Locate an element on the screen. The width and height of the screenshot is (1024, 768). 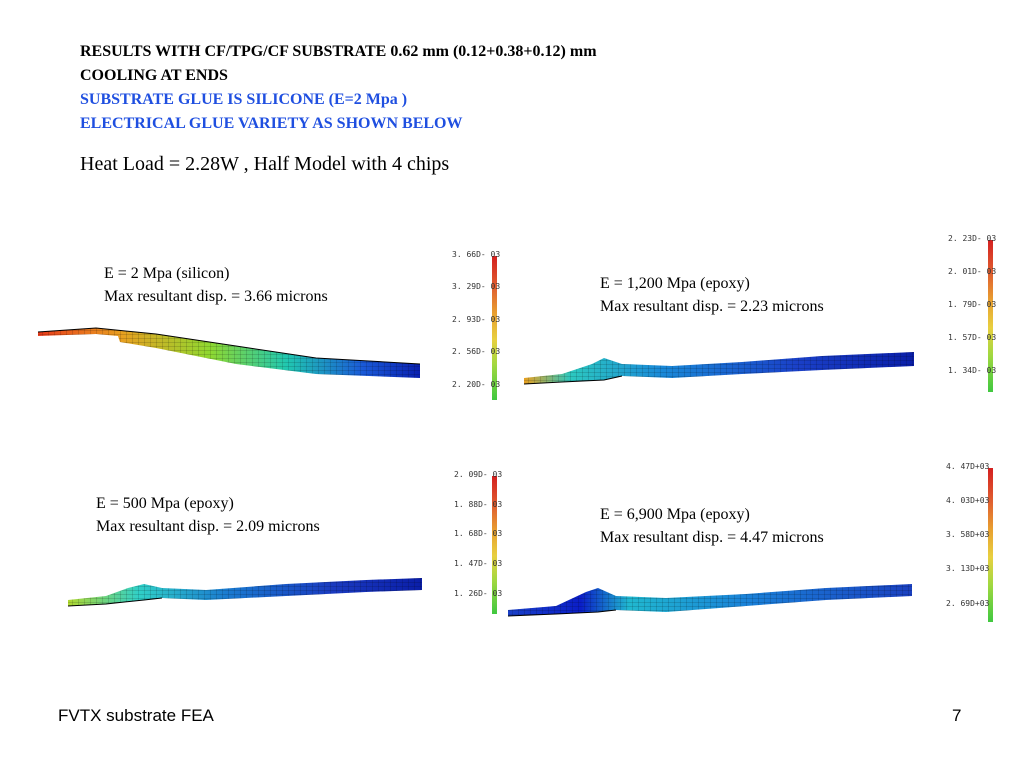
panel-4-max-disp: Max resultant disp. = 4.47 microns is located at coordinates (712, 537).